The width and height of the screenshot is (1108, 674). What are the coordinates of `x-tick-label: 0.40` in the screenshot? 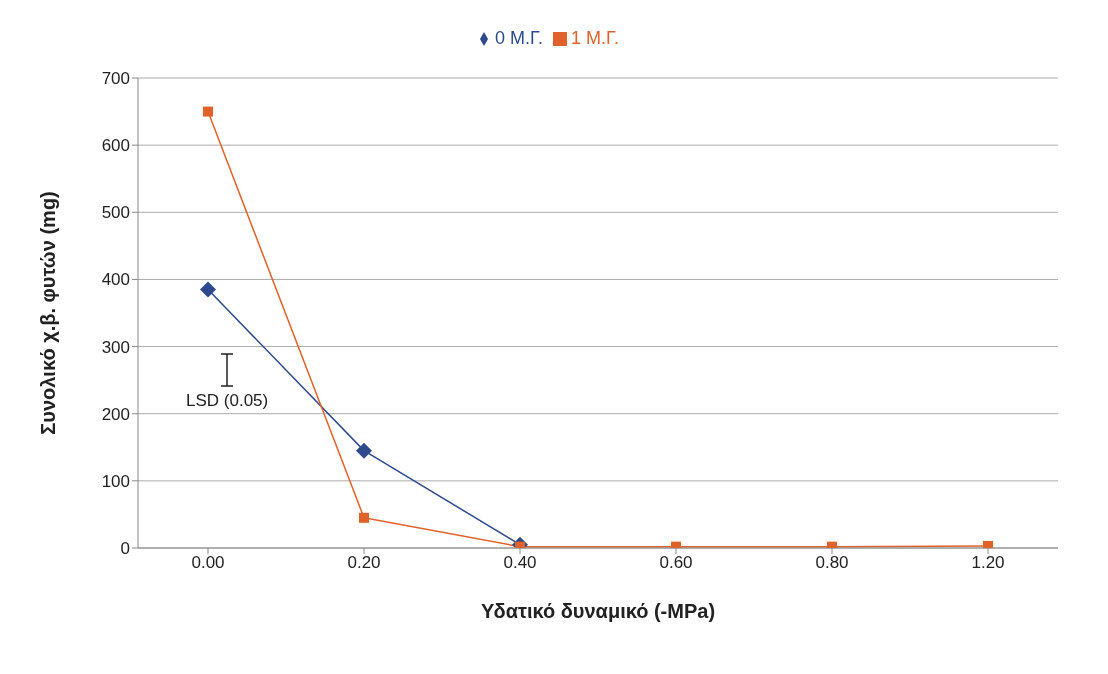 It's located at (520, 563).